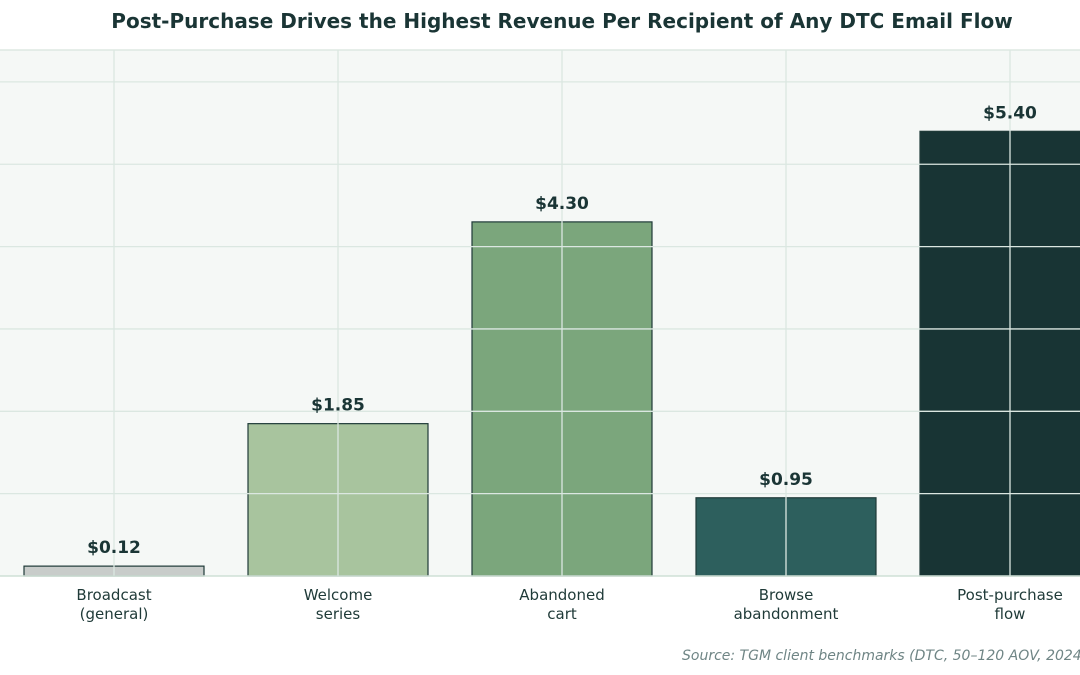 The image size is (1080, 675). I want to click on x-tick-label-4: Browse abandonment, so click(786, 604).